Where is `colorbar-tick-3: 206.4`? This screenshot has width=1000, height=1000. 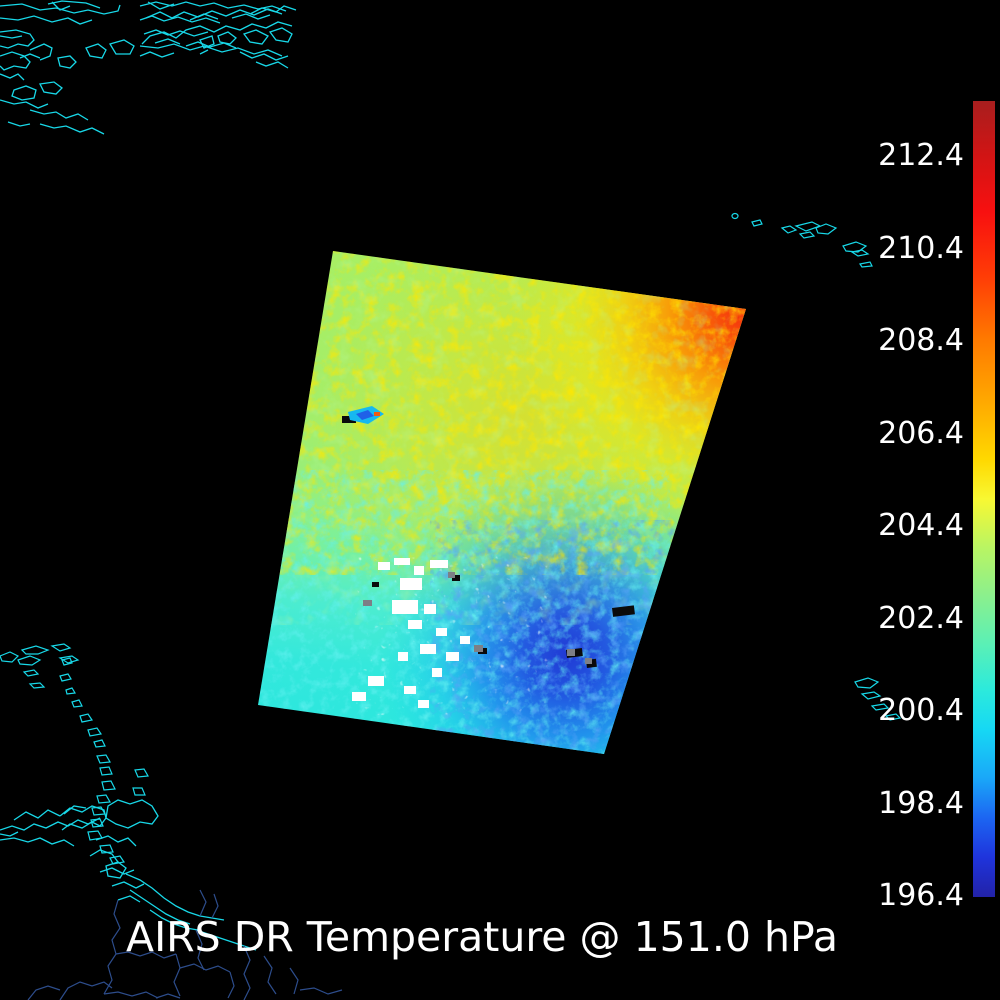 colorbar-tick-3: 206.4 is located at coordinates (921, 433).